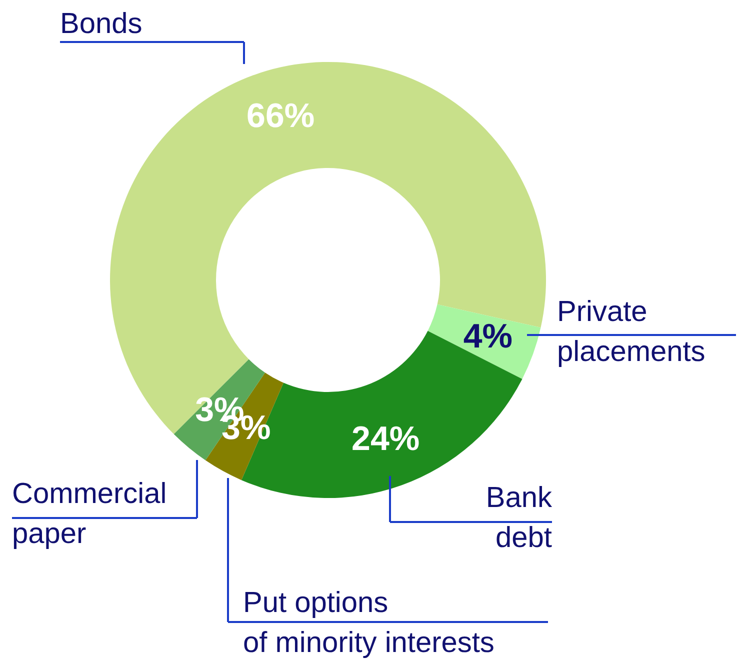 The image size is (738, 665). What do you see at coordinates (280, 115) in the screenshot?
I see `data-label: 66%` at bounding box center [280, 115].